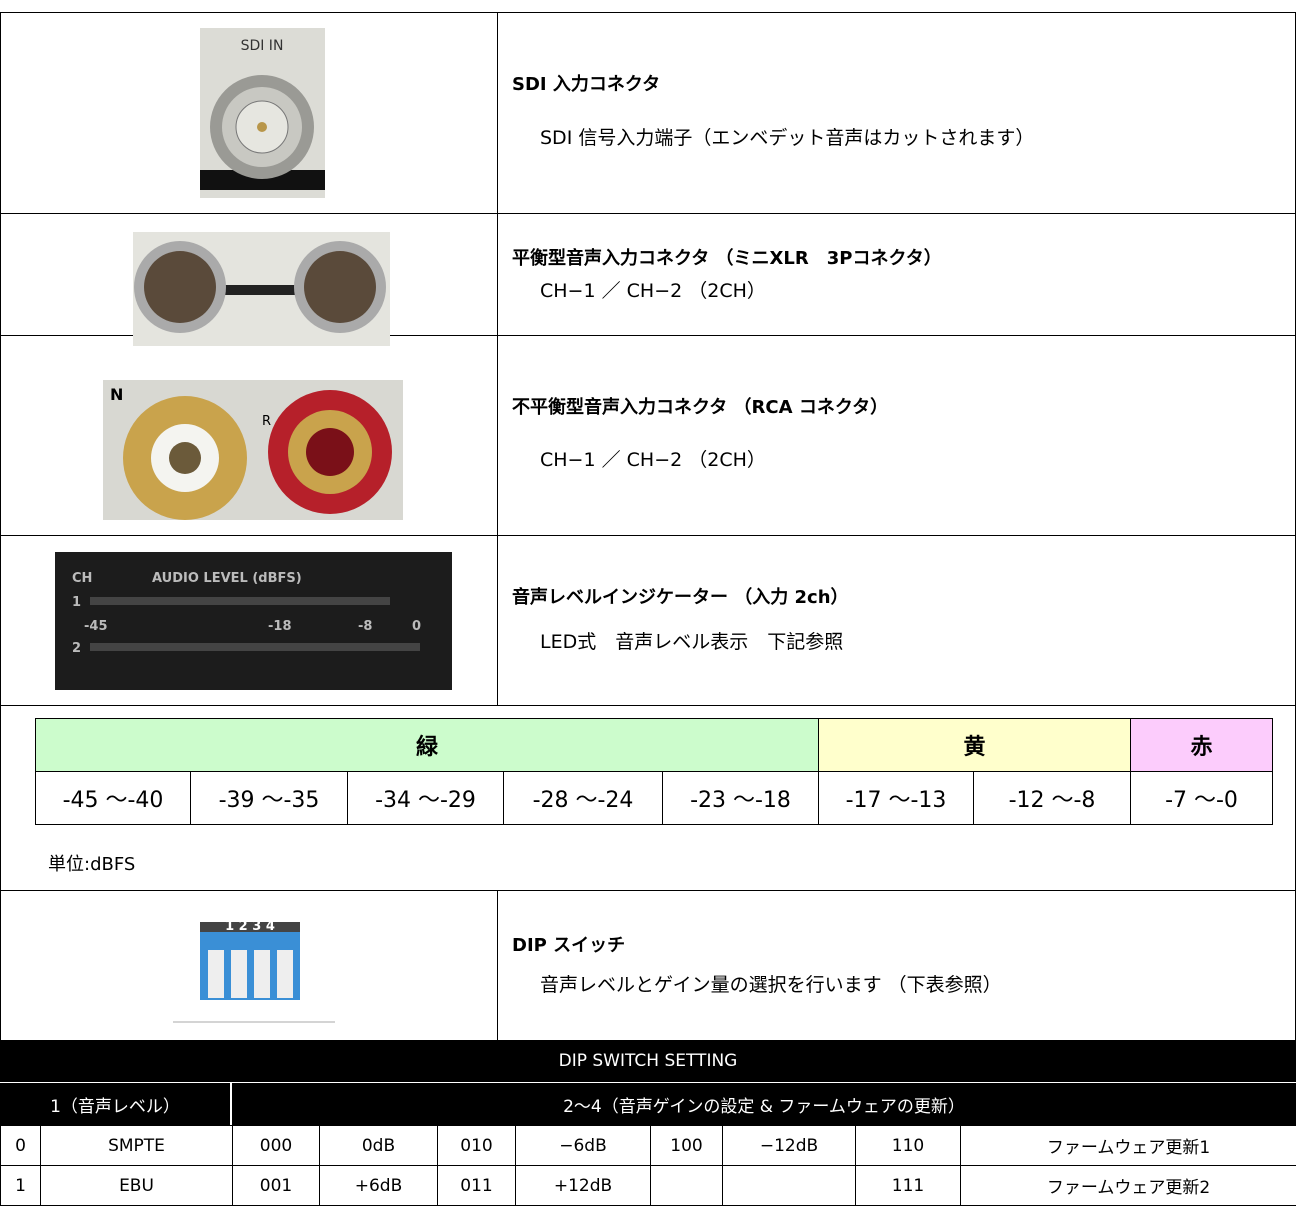  What do you see at coordinates (416, 626) in the screenshot?
I see `photo-label: 0` at bounding box center [416, 626].